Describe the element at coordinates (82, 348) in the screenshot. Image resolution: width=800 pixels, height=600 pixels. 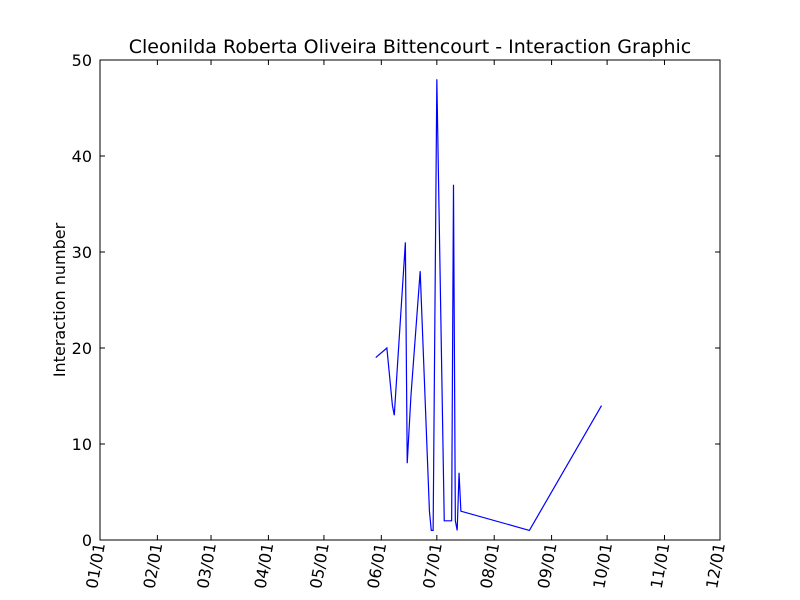
I see `y-tick-label: 20` at that location.